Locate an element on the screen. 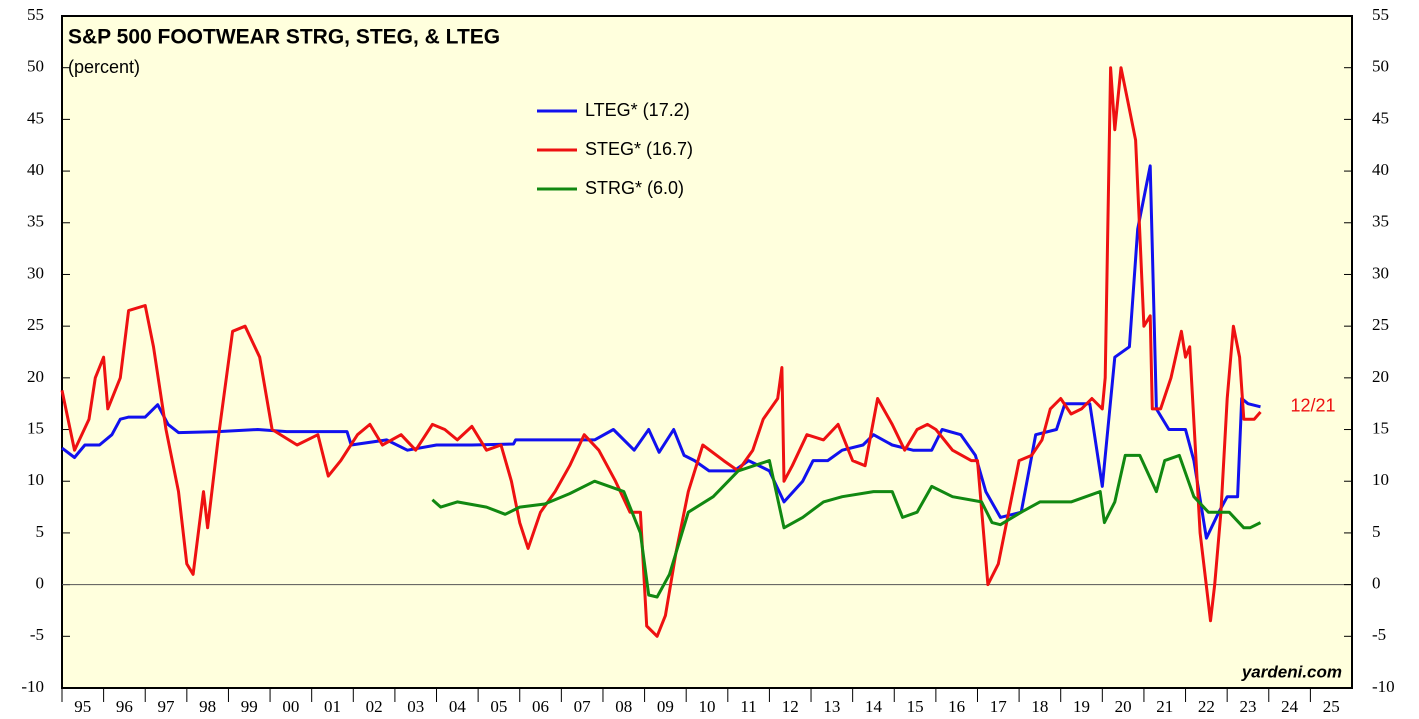 The width and height of the screenshot is (1419, 719). legend-label: STRG* (6.0) is located at coordinates (634, 188).